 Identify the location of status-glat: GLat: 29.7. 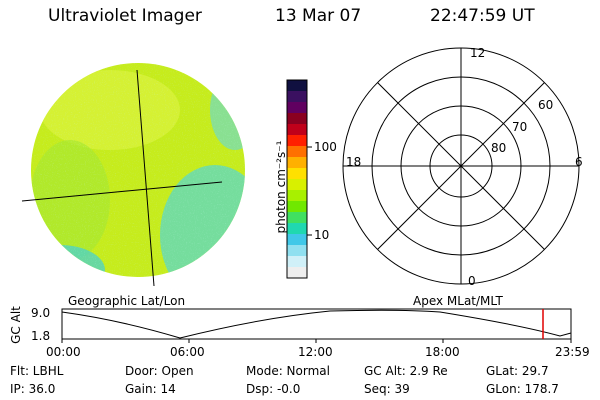
(517, 371).